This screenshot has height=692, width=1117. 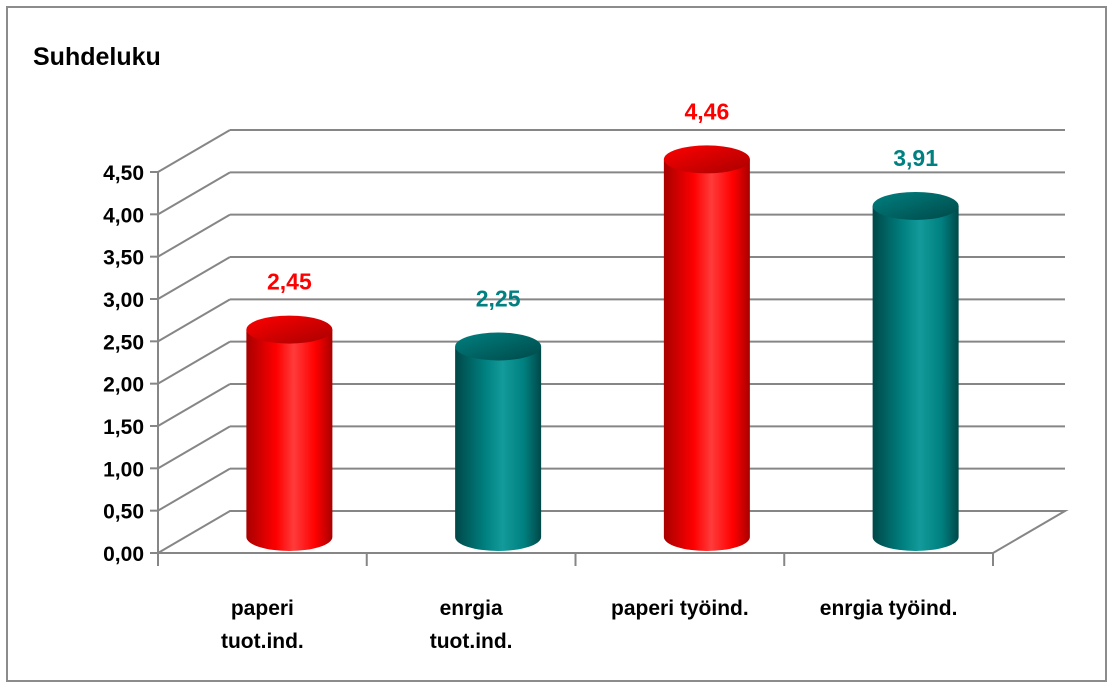 What do you see at coordinates (123, 342) in the screenshot?
I see `y-tick-label: 2,50` at bounding box center [123, 342].